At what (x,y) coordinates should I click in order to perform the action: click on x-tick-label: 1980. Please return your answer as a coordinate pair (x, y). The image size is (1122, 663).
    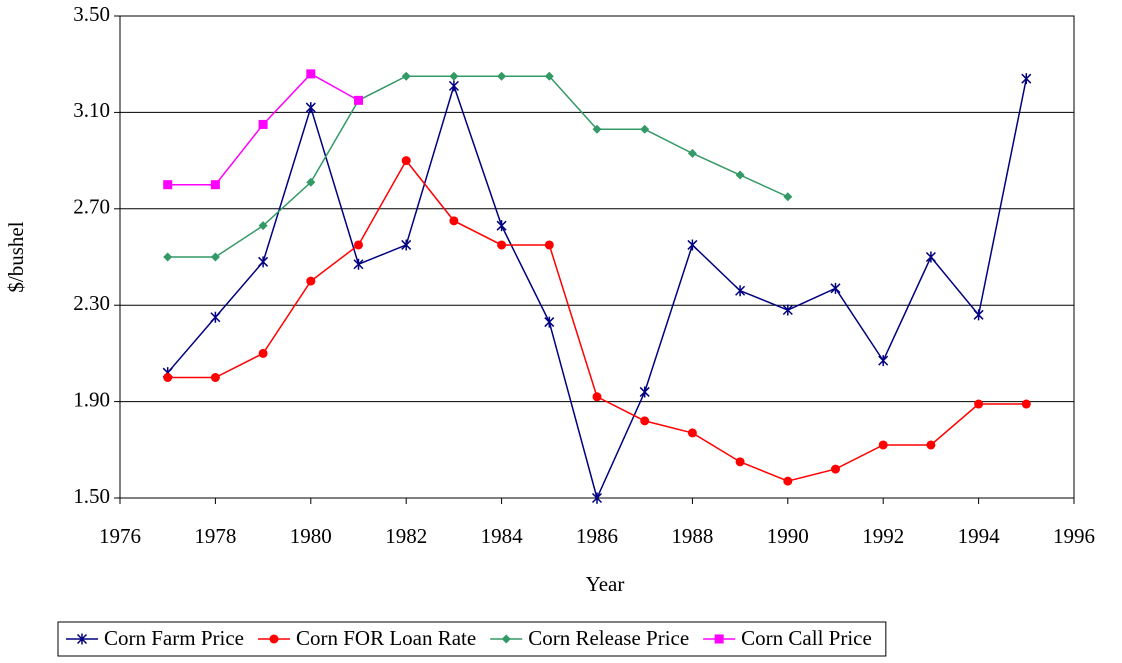
    Looking at the image, I should click on (311, 536).